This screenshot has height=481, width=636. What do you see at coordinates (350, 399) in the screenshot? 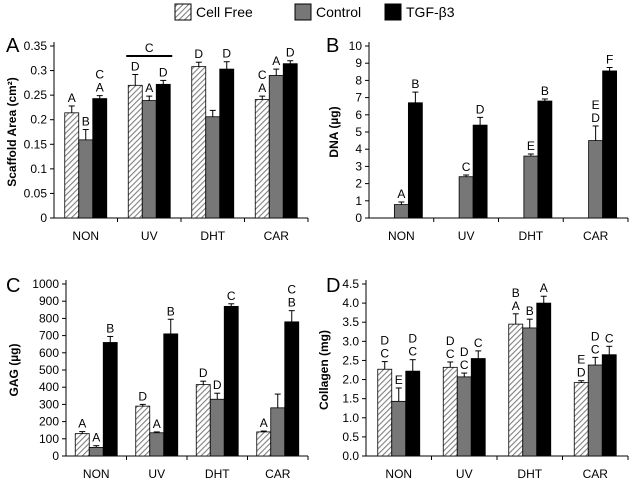
I see `y-tick-label: 1.5` at bounding box center [350, 399].